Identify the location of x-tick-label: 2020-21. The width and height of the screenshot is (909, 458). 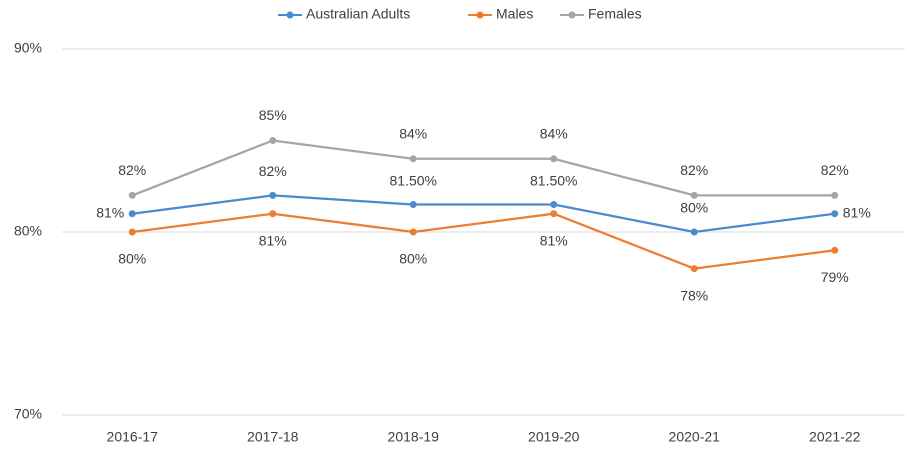
(695, 437).